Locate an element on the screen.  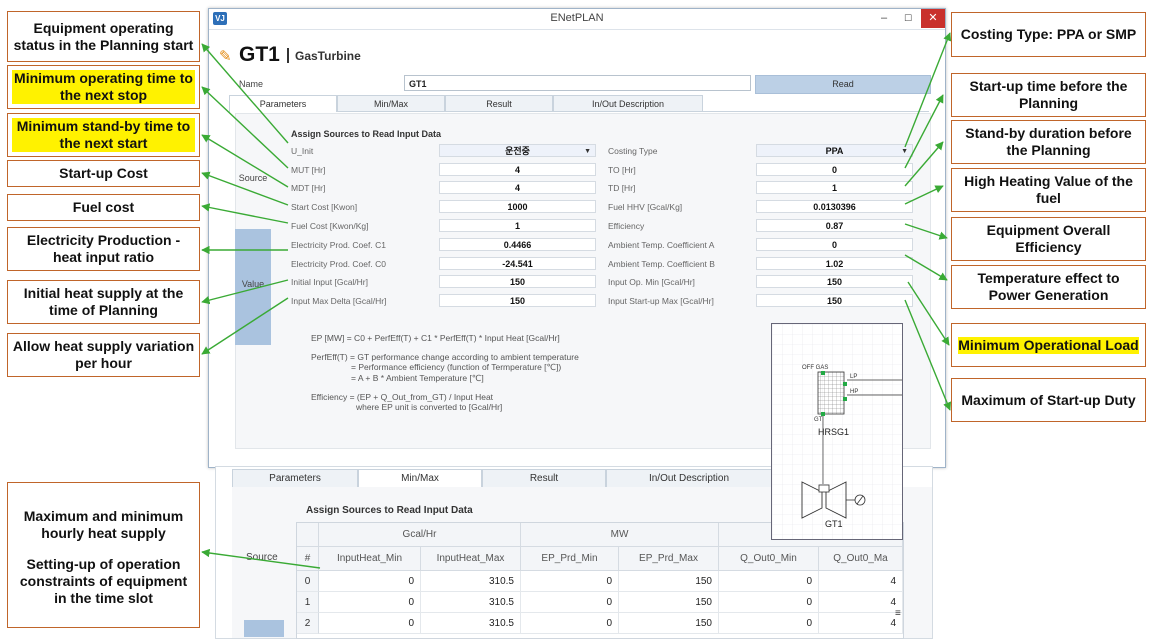
read-button: Read is located at coordinates (843, 84).